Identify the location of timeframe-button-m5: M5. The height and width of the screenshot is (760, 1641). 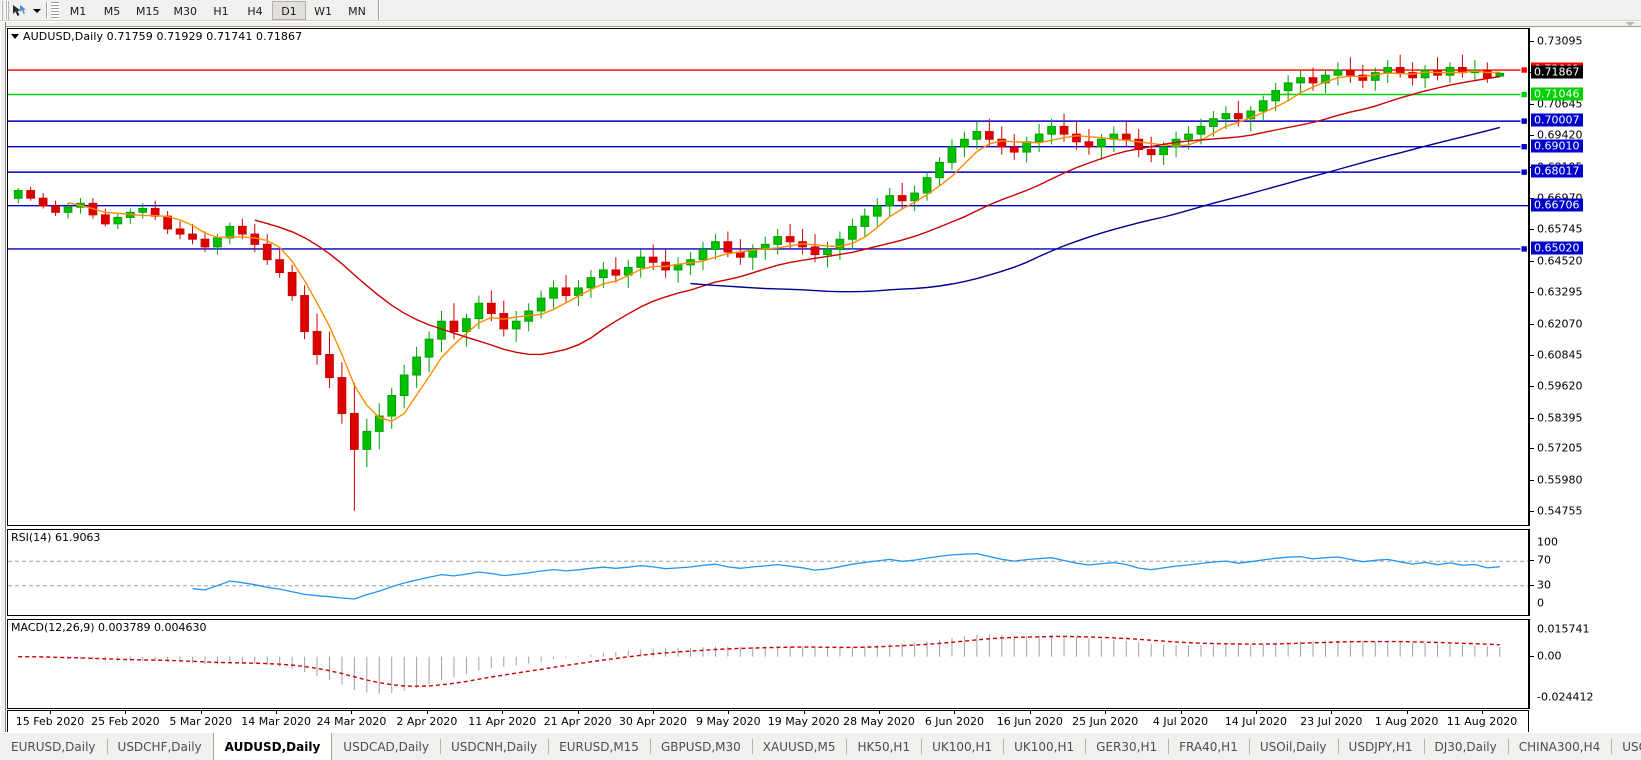
(112, 11).